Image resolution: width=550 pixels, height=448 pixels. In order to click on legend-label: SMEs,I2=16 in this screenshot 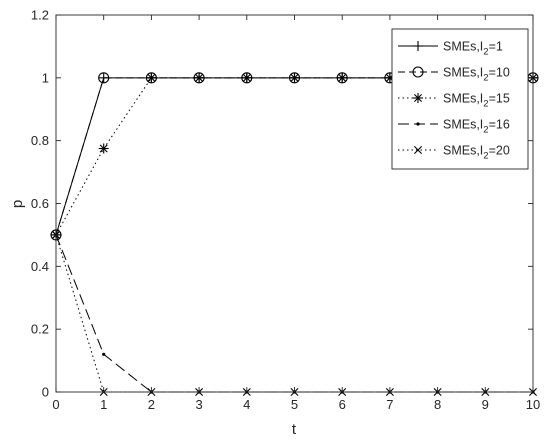, I will do `click(476, 127)`.